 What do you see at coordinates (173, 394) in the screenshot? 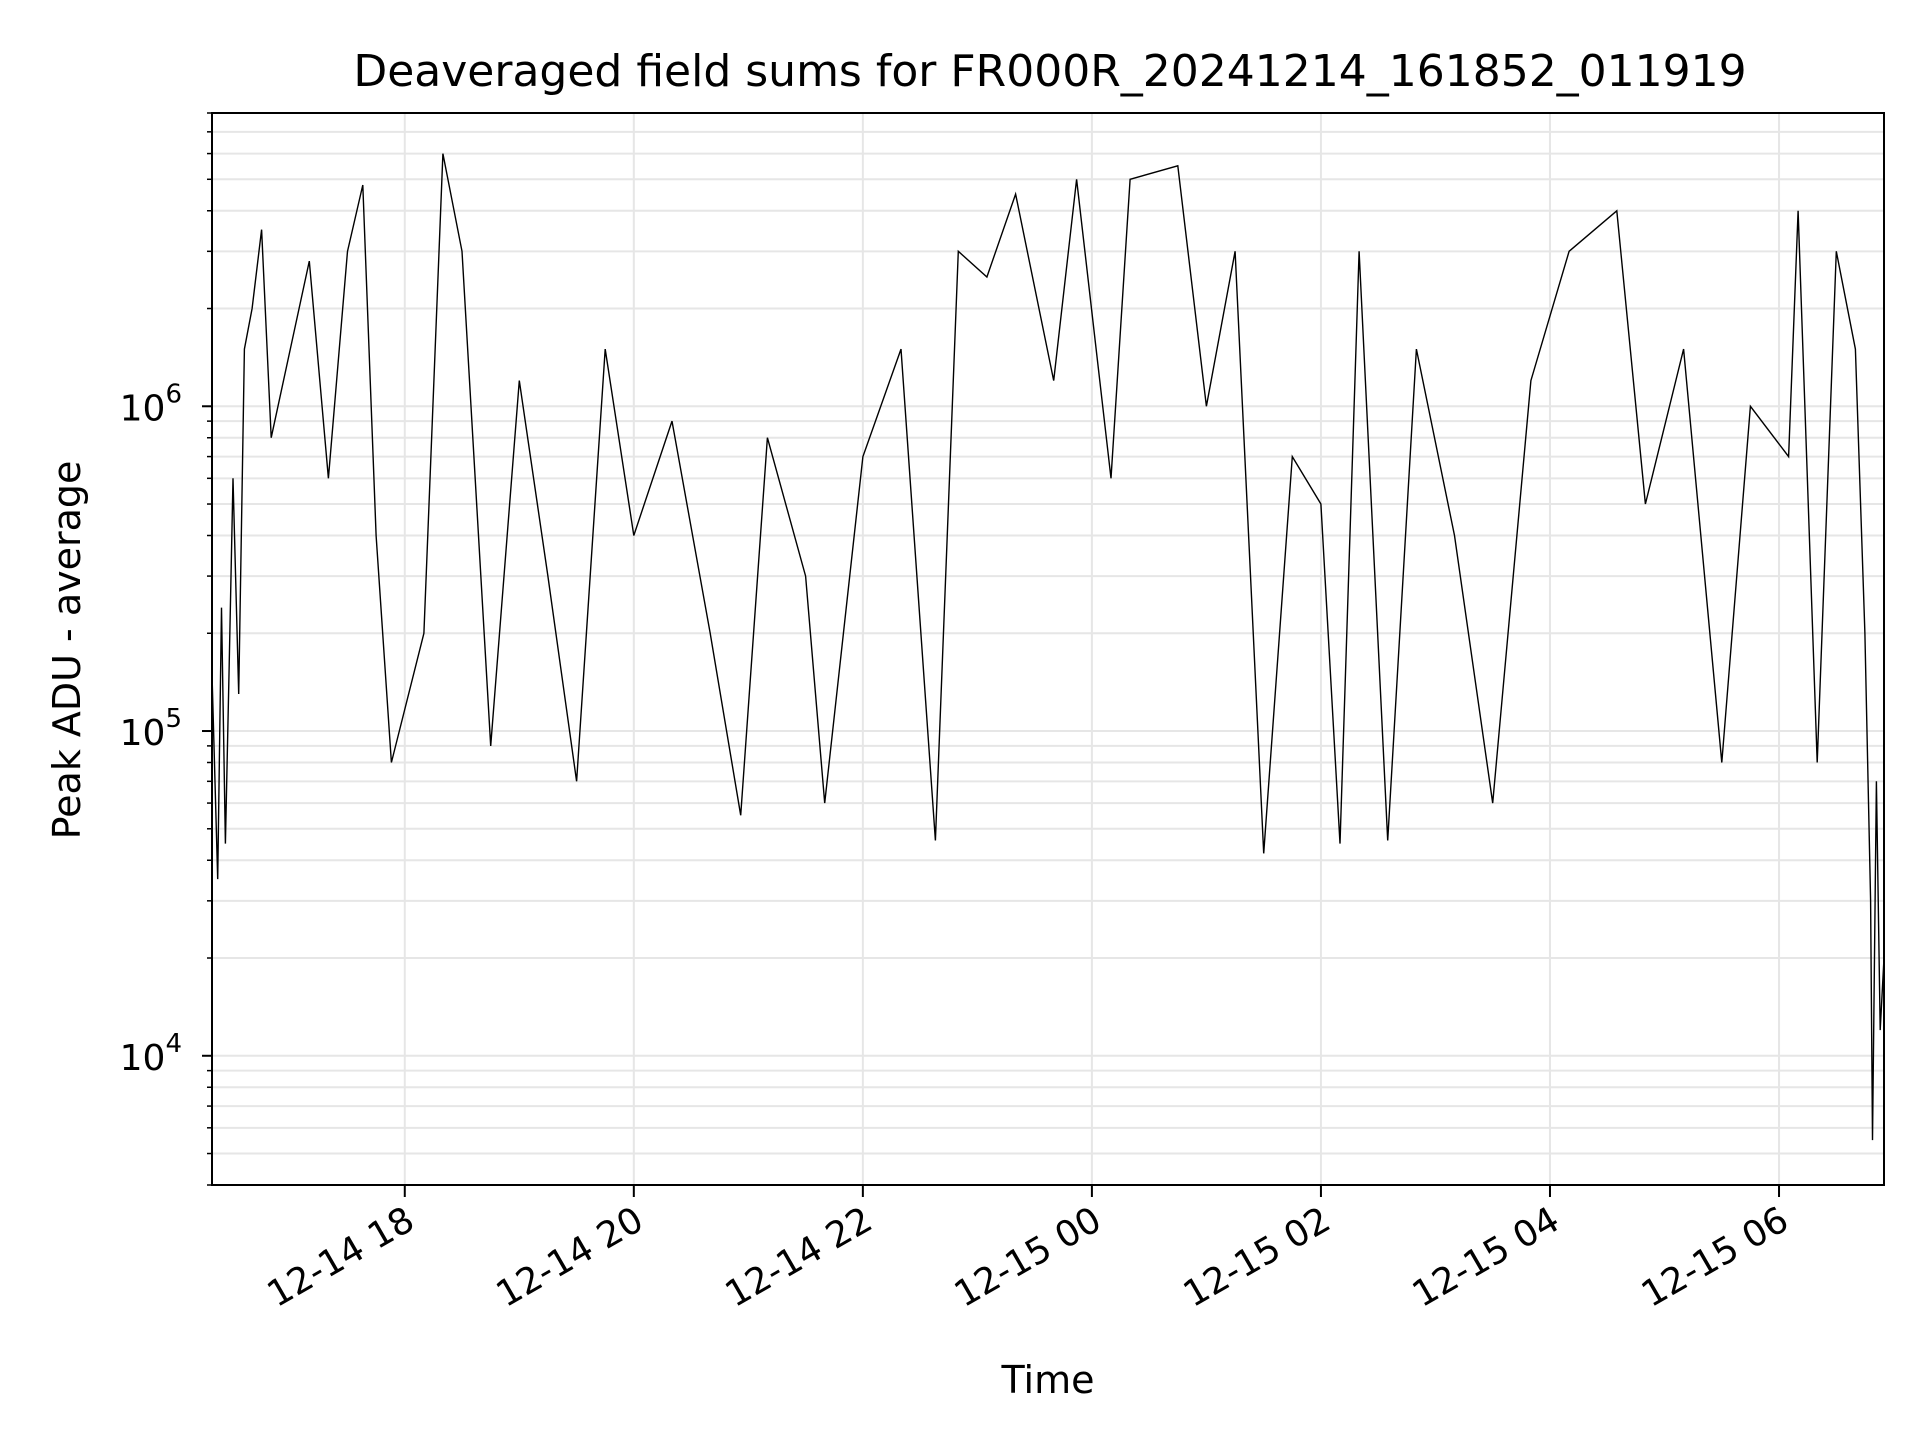
I see `y-tick-exponent: 6` at bounding box center [173, 394].